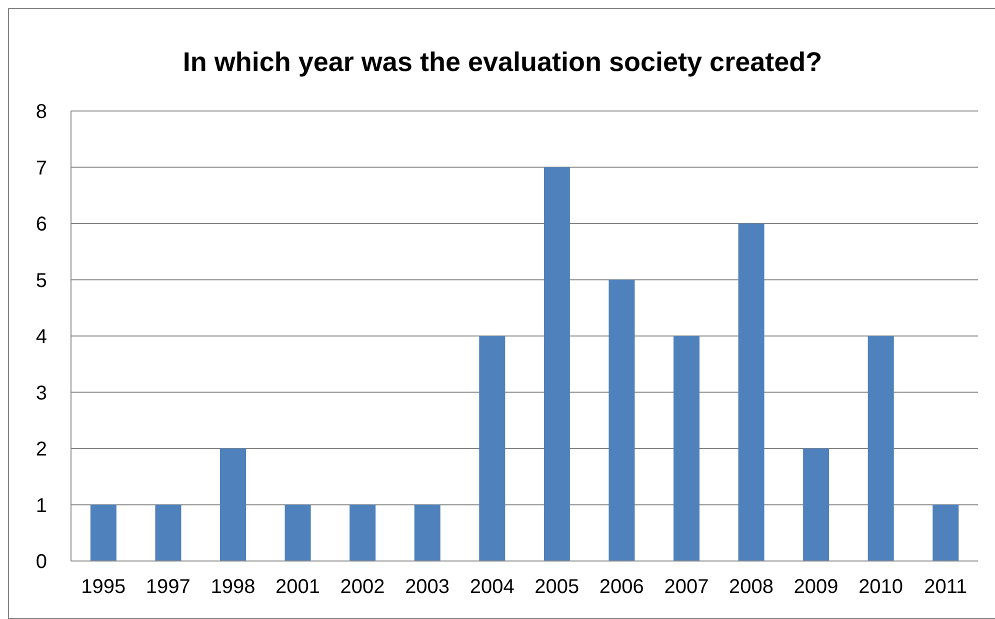 This screenshot has height=619, width=995. What do you see at coordinates (41, 505) in the screenshot?
I see `y-tick-label: 1` at bounding box center [41, 505].